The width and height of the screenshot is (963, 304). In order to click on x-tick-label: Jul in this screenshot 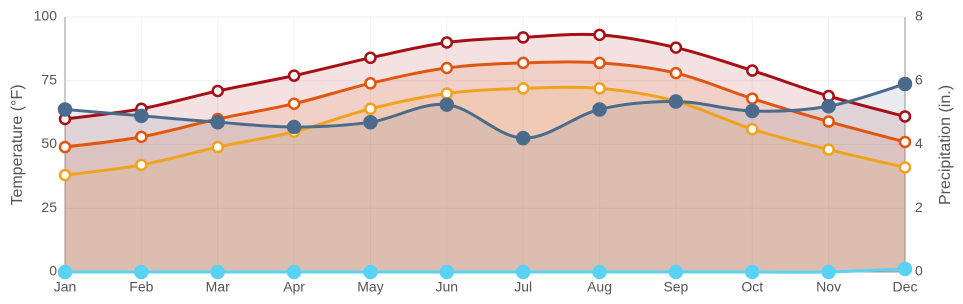, I will do `click(523, 287)`.